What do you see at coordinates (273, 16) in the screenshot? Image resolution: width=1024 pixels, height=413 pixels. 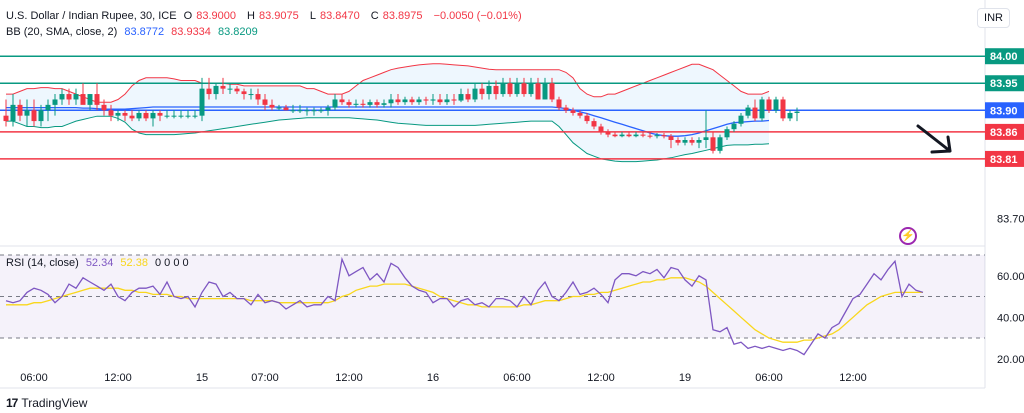 I see `ohlc-high: H 83.9075` at bounding box center [273, 16].